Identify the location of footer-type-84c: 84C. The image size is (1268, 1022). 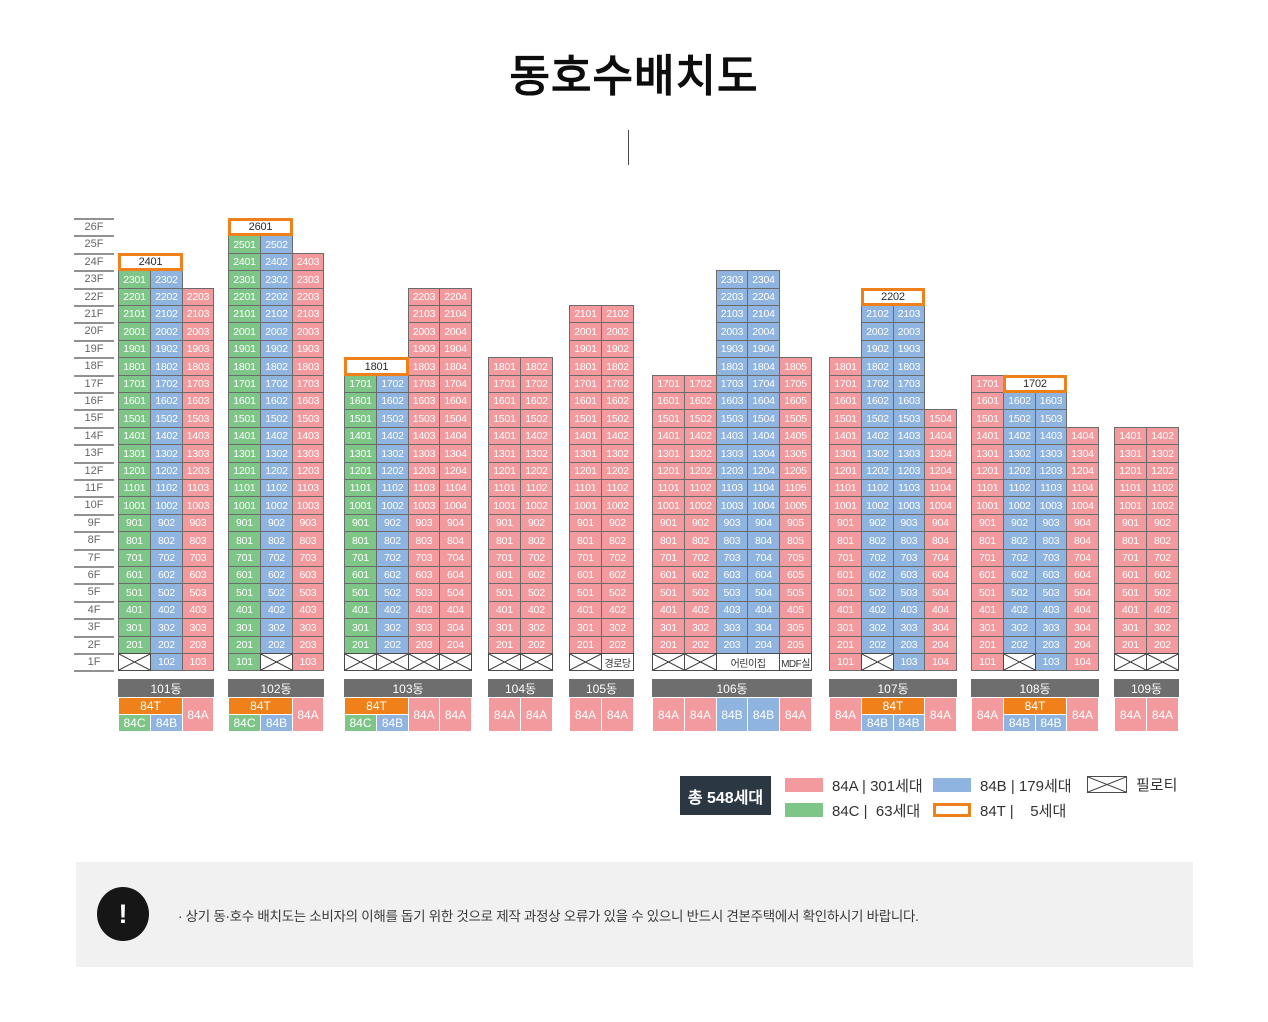
(244, 723).